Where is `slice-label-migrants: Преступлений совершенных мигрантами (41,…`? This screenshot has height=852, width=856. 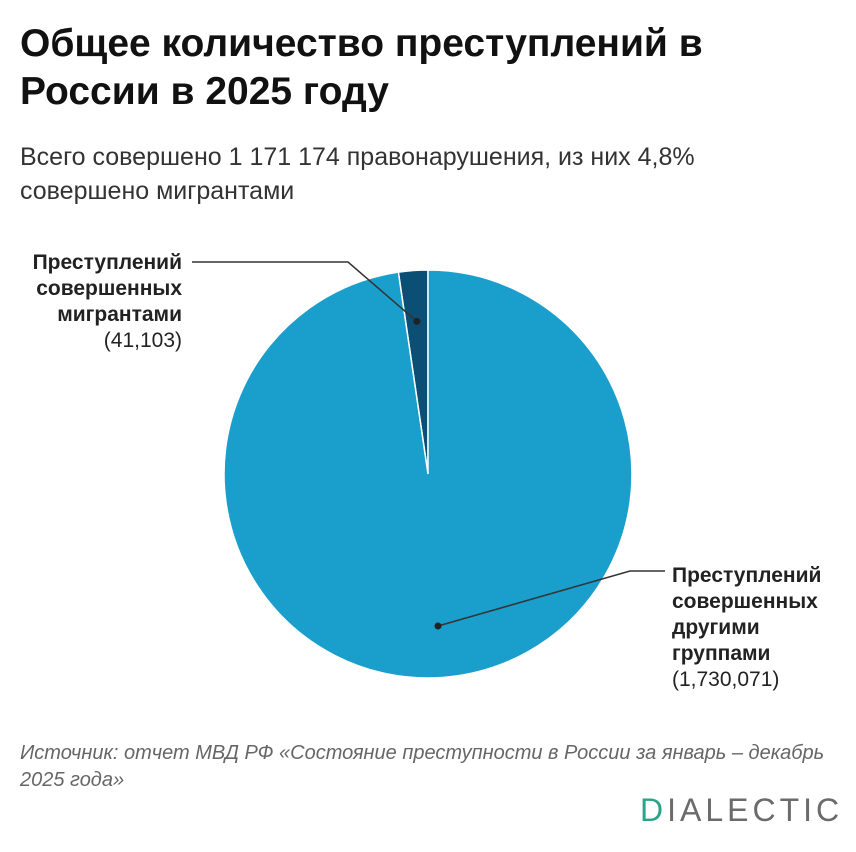
slice-label-migrants: Преступлений совершенных мигрантами (41,… is located at coordinates (91, 302).